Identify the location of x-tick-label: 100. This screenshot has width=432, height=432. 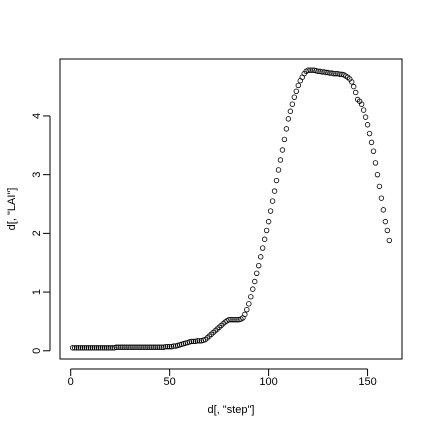
(268, 382).